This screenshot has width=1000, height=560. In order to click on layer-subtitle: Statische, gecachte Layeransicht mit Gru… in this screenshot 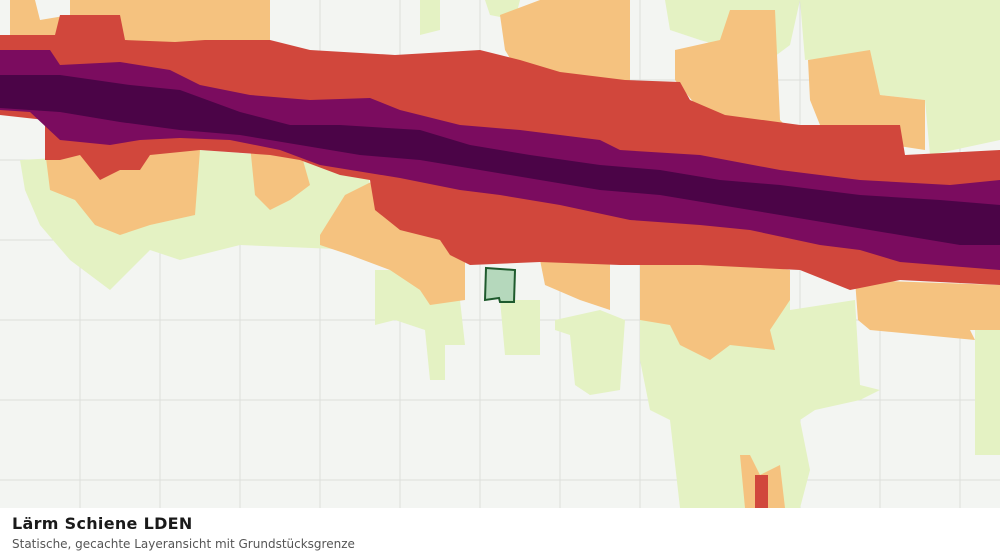, I will do `click(183, 544)`.